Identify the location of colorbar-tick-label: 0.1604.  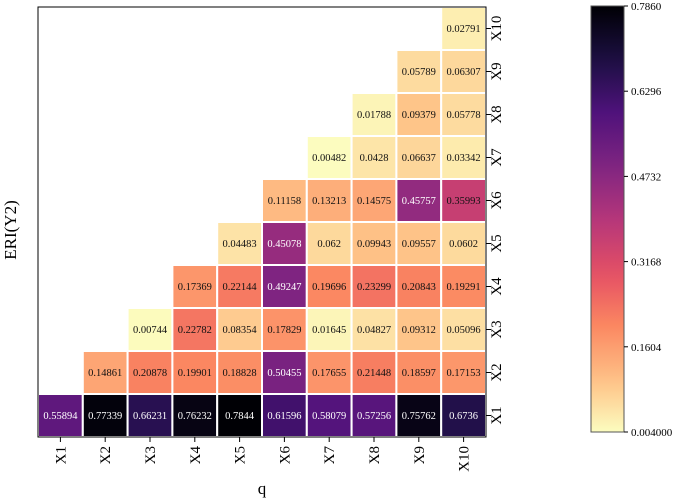
(646, 348).